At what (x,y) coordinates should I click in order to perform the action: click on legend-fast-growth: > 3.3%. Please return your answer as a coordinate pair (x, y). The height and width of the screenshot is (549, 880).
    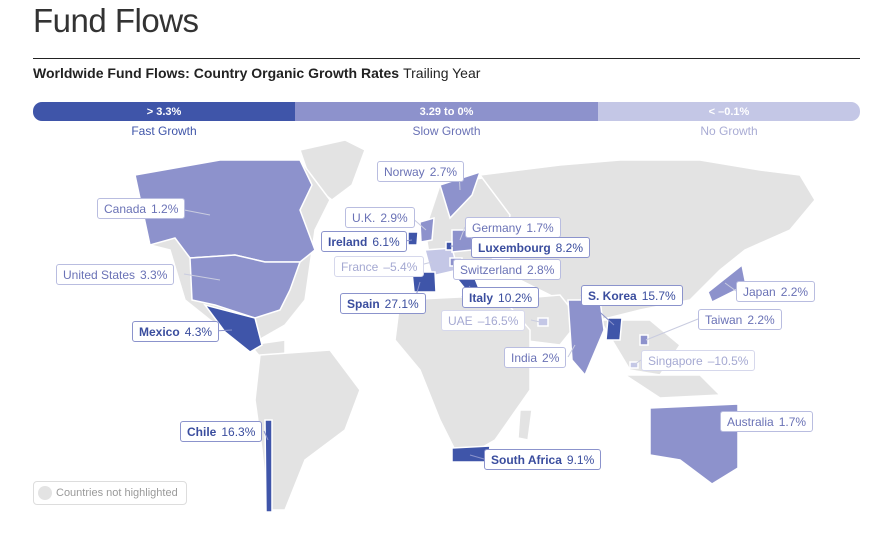
    Looking at the image, I should click on (164, 111).